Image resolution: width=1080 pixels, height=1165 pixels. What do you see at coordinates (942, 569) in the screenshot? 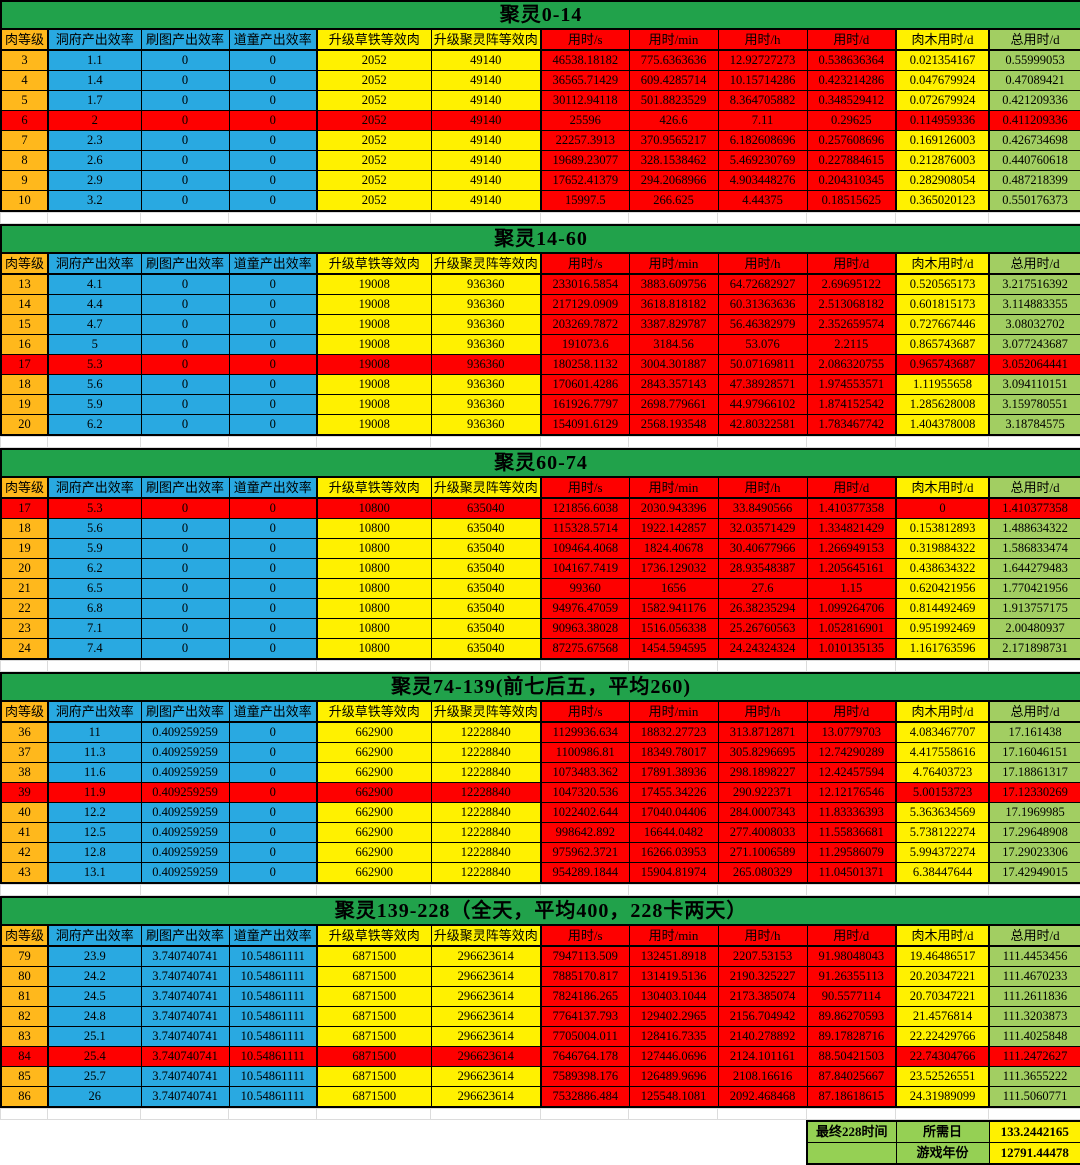
I see `cell: 0.438634322` at bounding box center [942, 569].